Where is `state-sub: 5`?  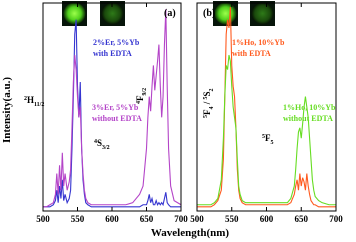 state-sub: 5 is located at coordinates (272, 143).